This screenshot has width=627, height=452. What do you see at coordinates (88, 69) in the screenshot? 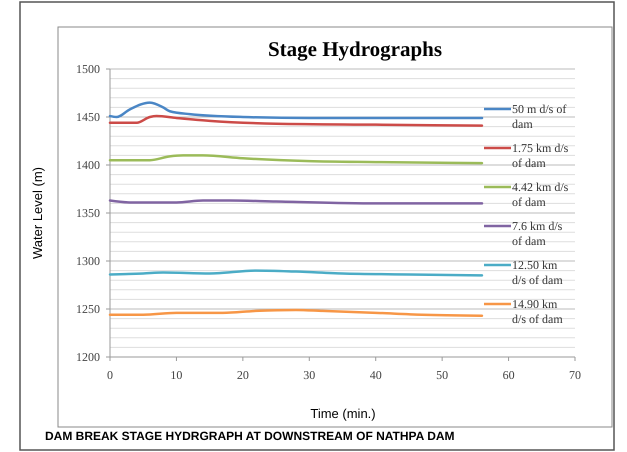
I see `y-tick-label: 1500` at bounding box center [88, 69].